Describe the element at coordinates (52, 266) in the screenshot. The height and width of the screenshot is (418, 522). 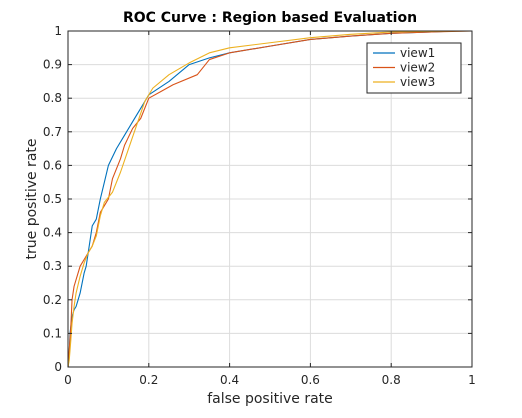
I see `y-tick-label: 0.3` at that location.